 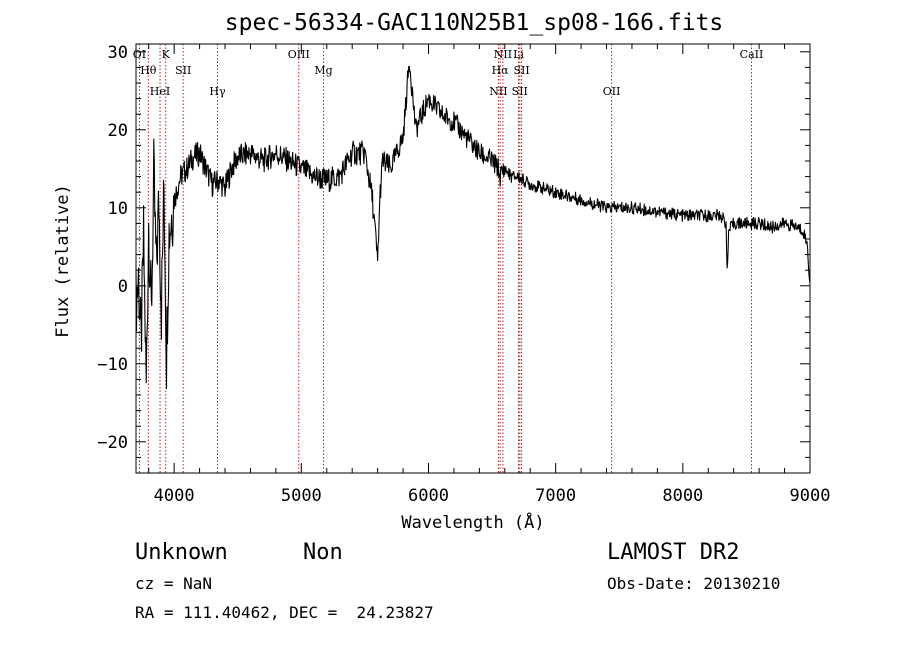 What do you see at coordinates (673, 552) in the screenshot?
I see `survey-label: LAMOST DR2` at bounding box center [673, 552].